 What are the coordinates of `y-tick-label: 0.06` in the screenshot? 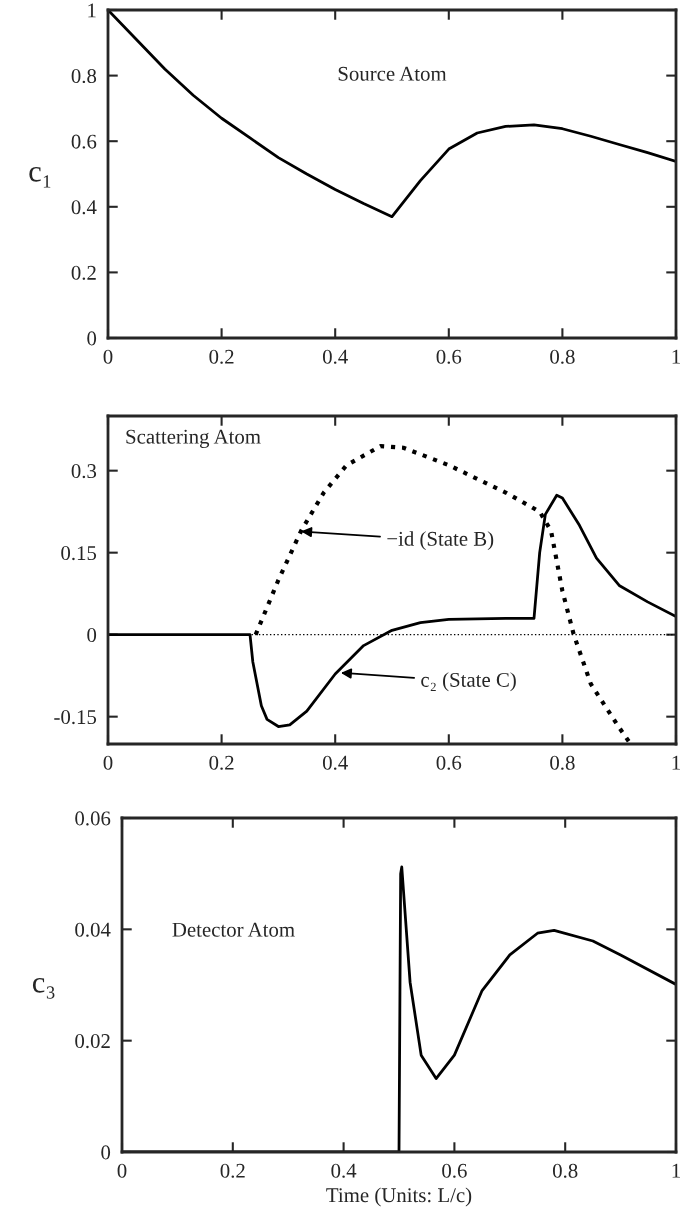 It's located at (93, 818).